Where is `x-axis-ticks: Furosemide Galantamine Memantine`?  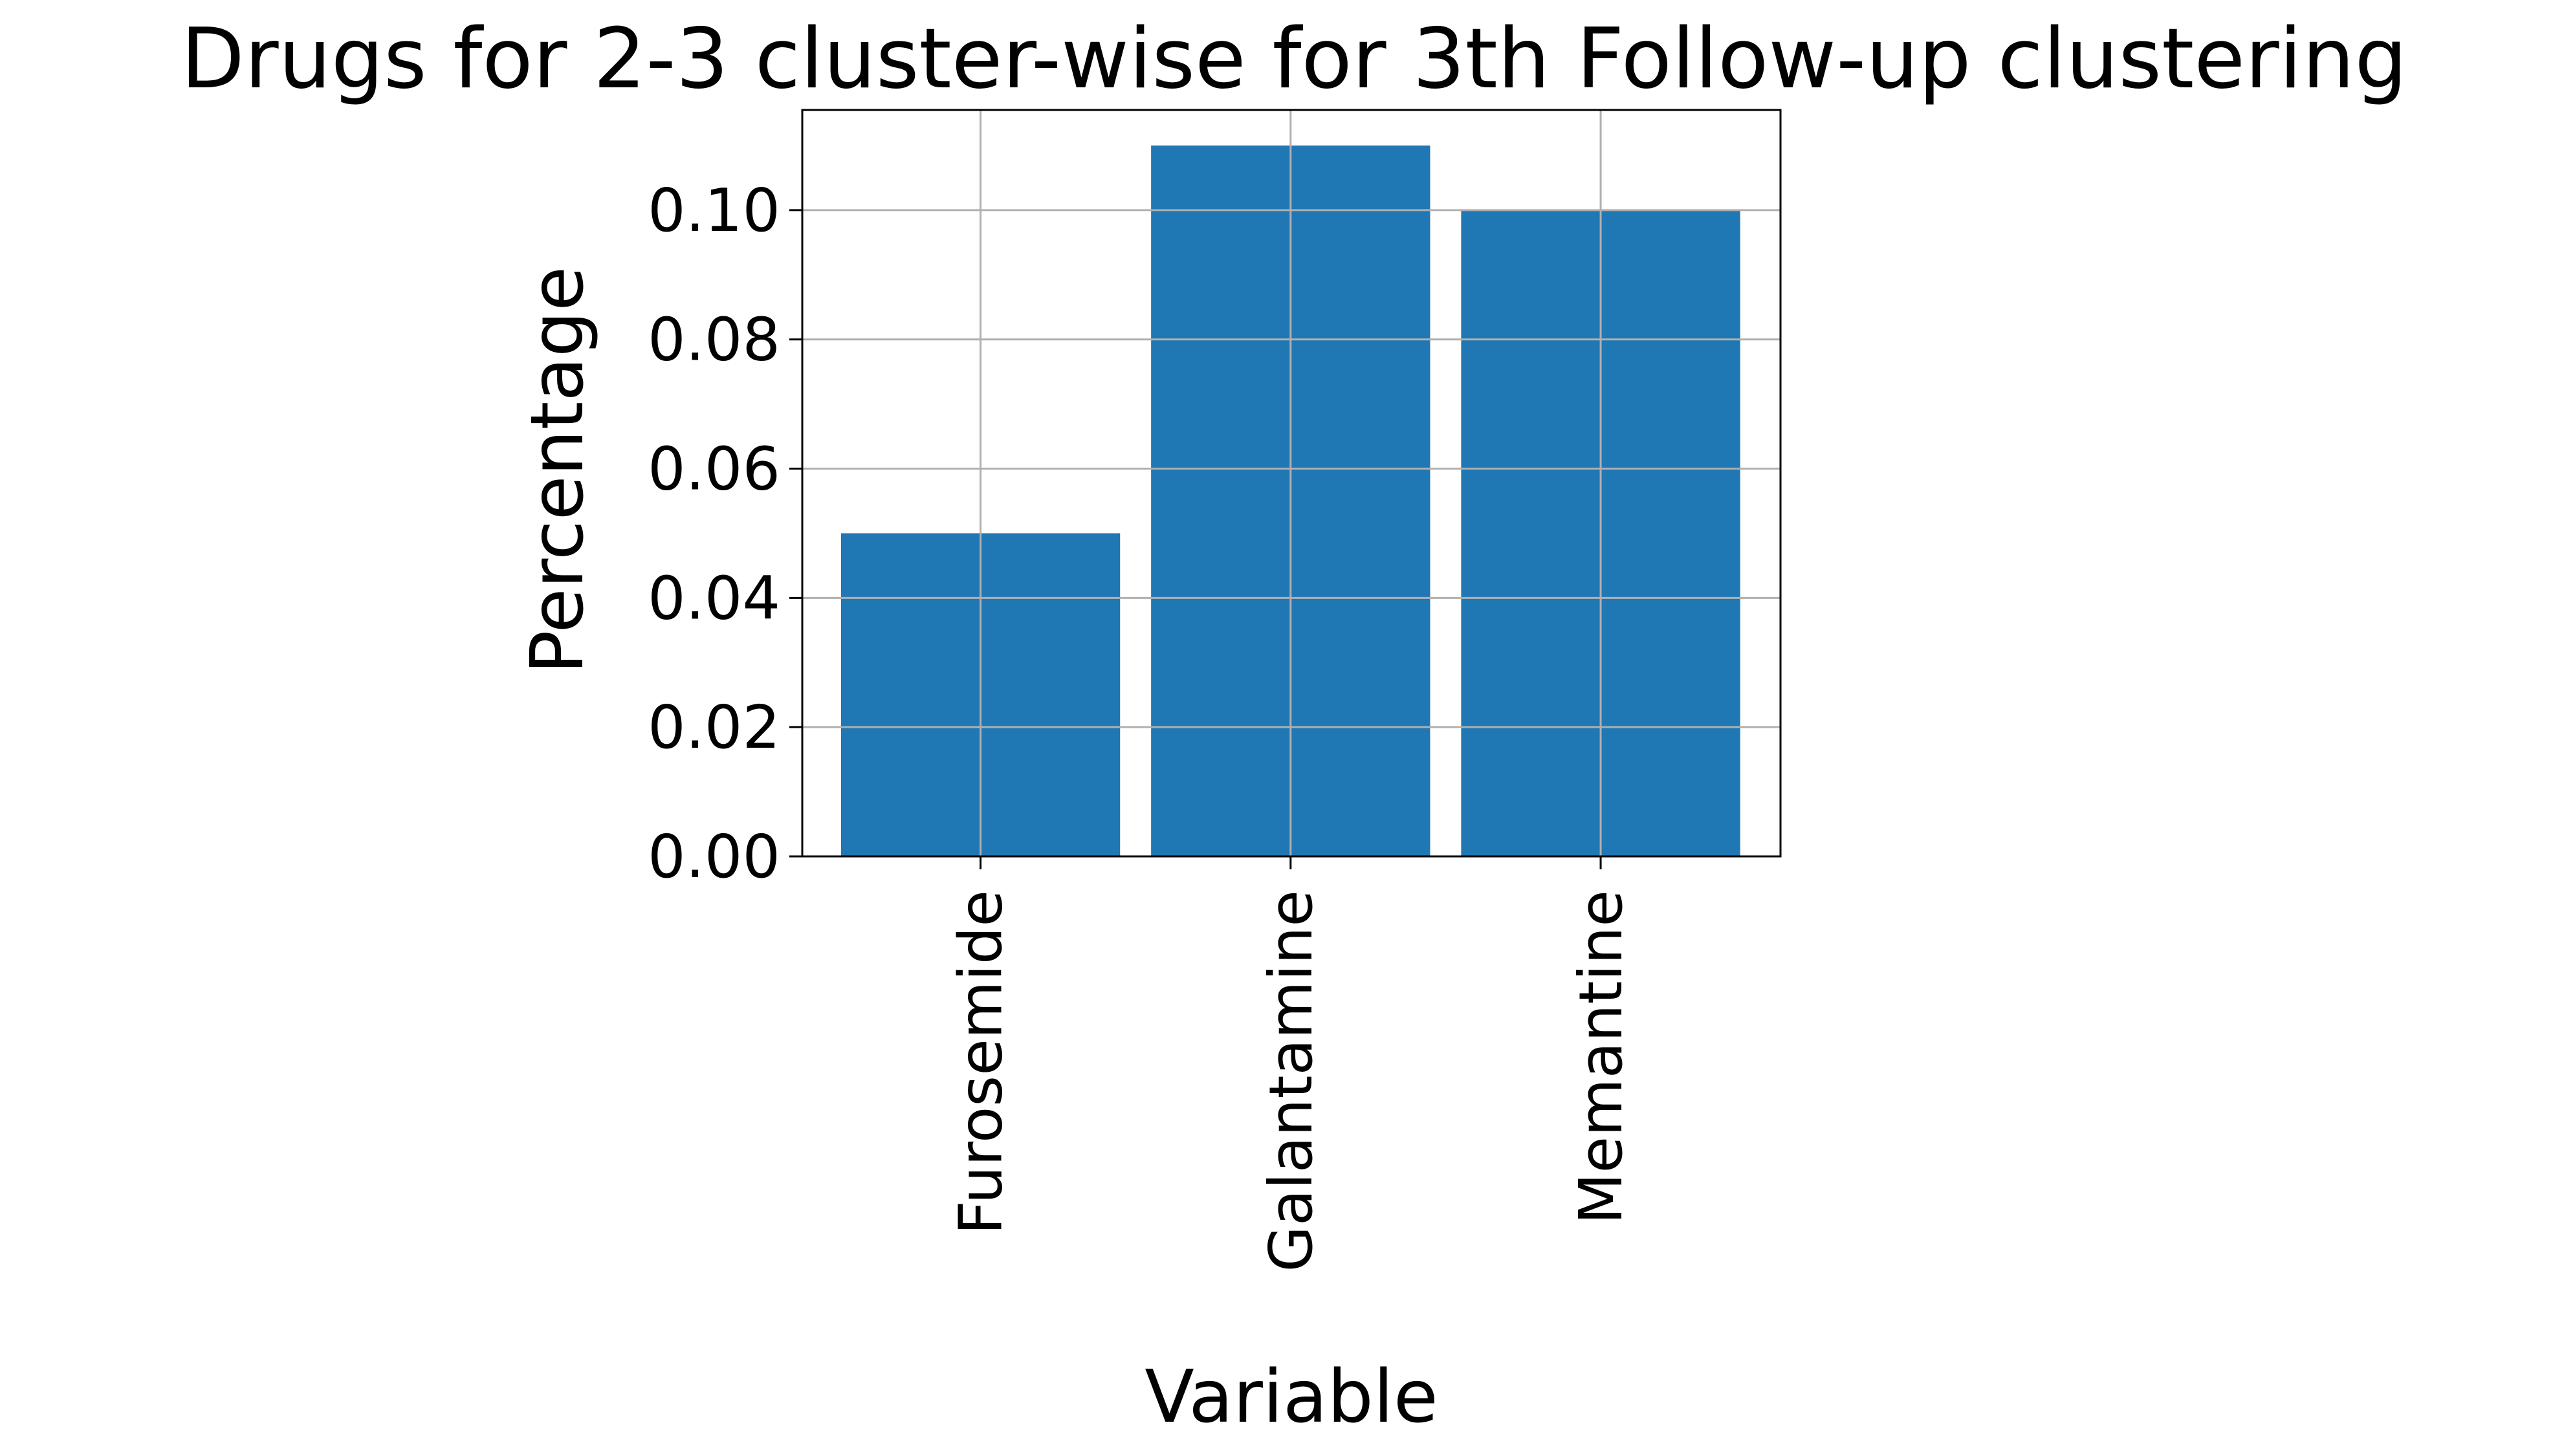 x-axis-ticks: Furosemide Galantamine Memantine is located at coordinates (1292, 1064).